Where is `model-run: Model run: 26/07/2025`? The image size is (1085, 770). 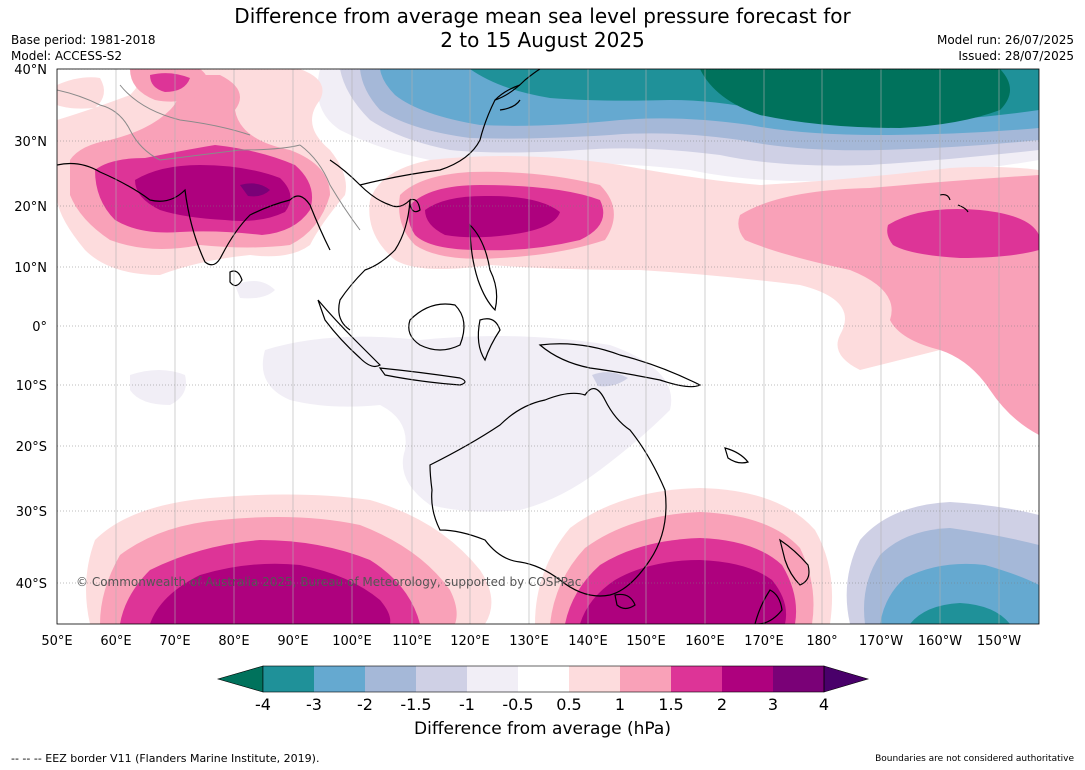 model-run: Model run: 26/07/2025 is located at coordinates (1005, 40).